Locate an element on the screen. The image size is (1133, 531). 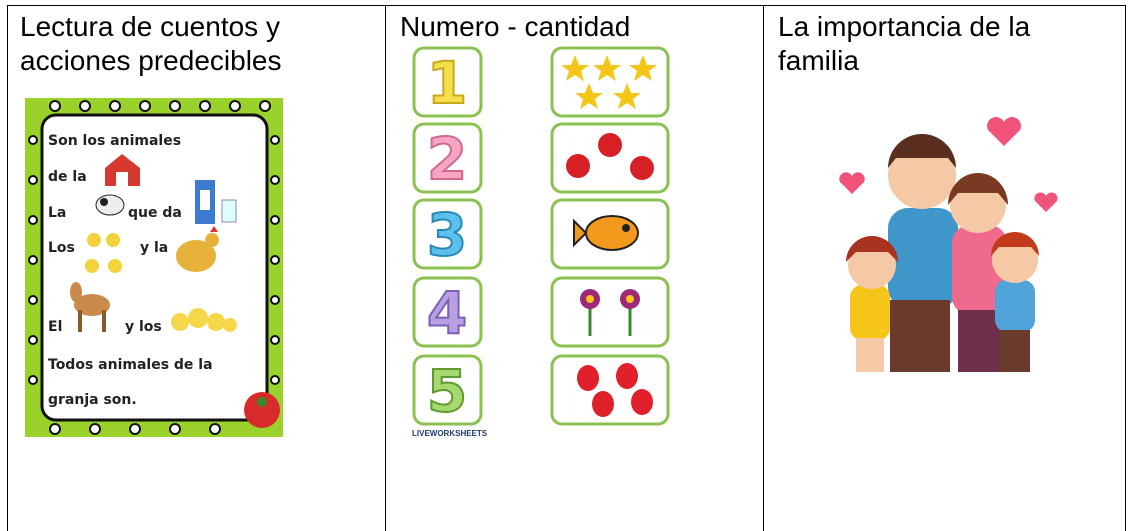
number: 4 is located at coordinates (447, 313).